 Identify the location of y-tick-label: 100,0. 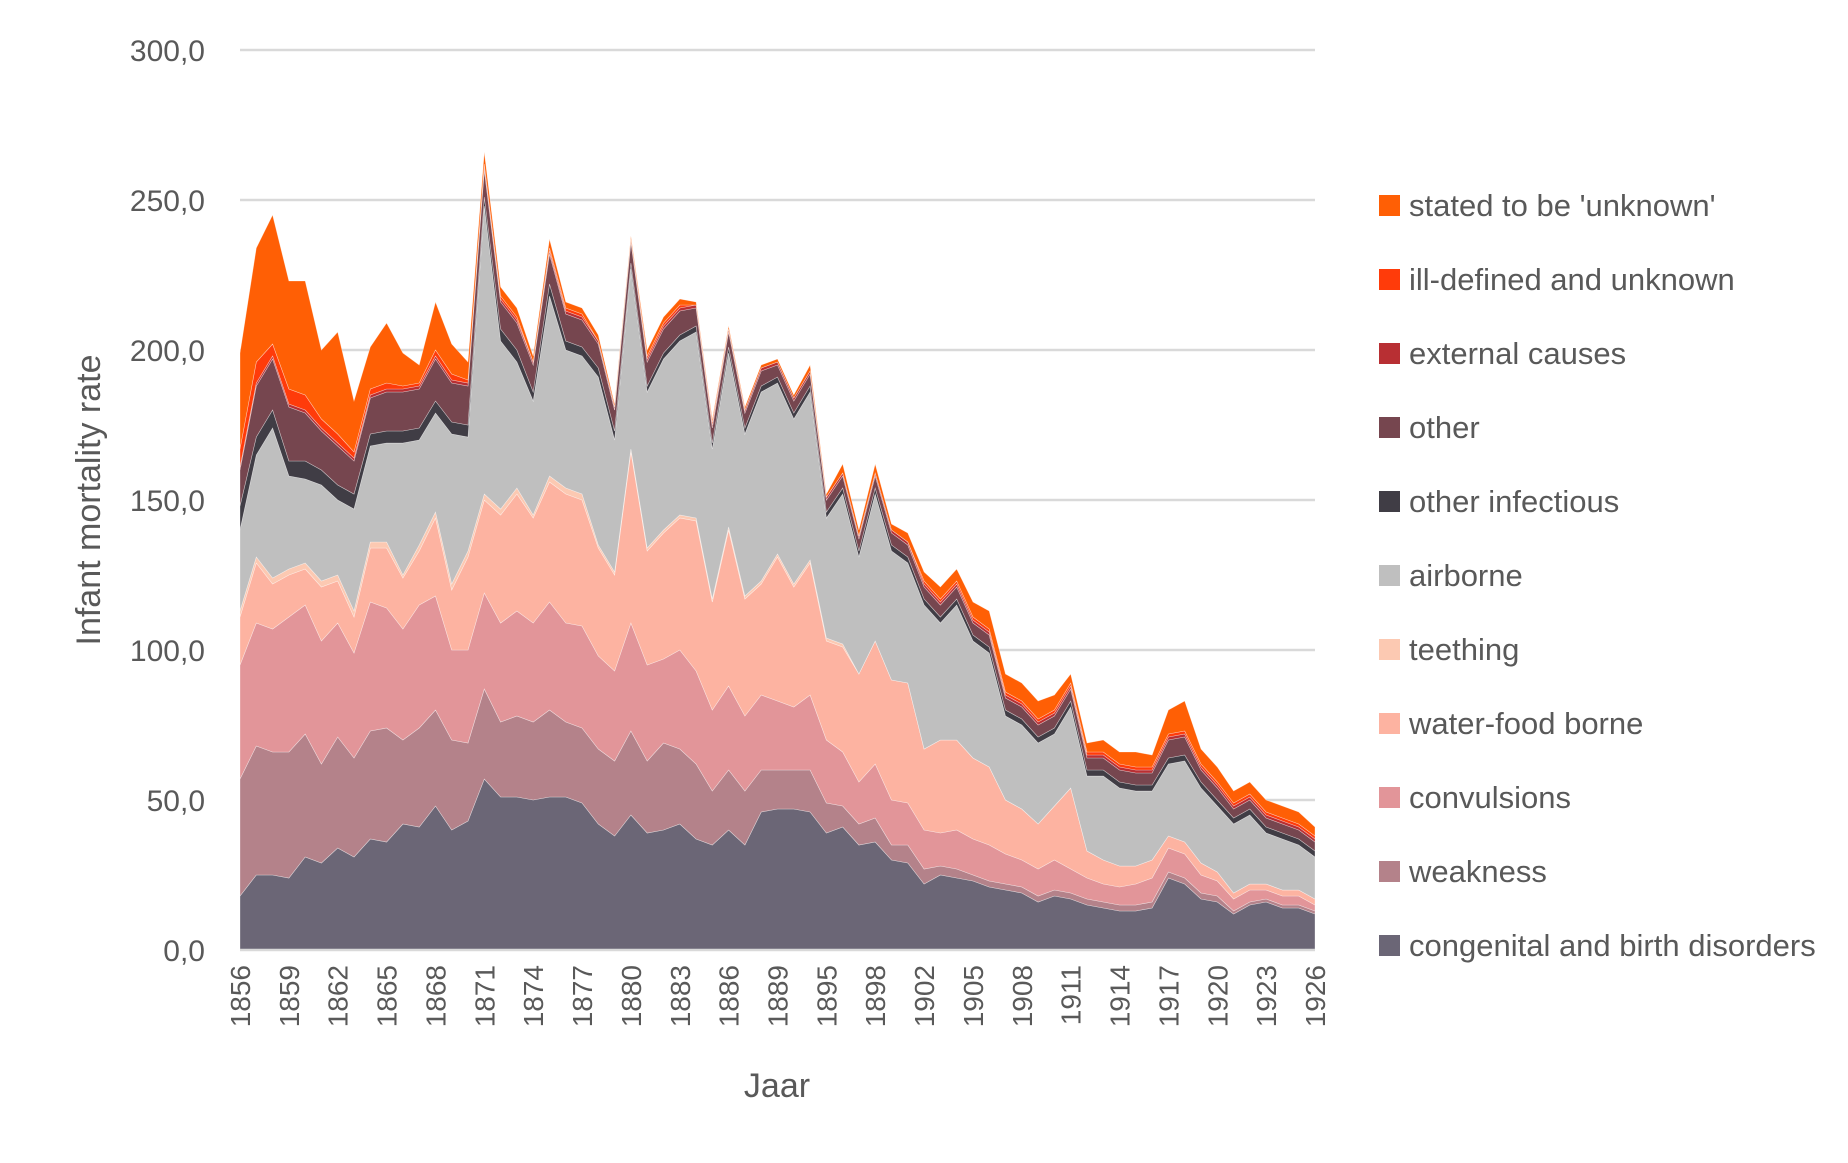
(167, 651).